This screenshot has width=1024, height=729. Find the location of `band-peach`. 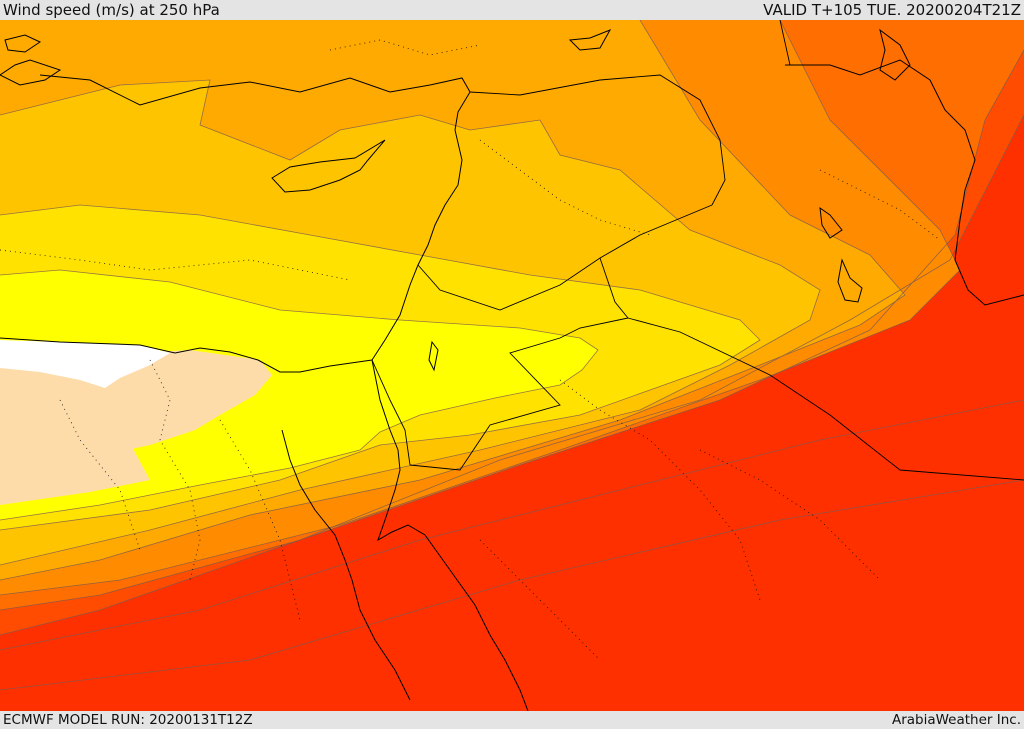

band-peach is located at coordinates (136, 427).